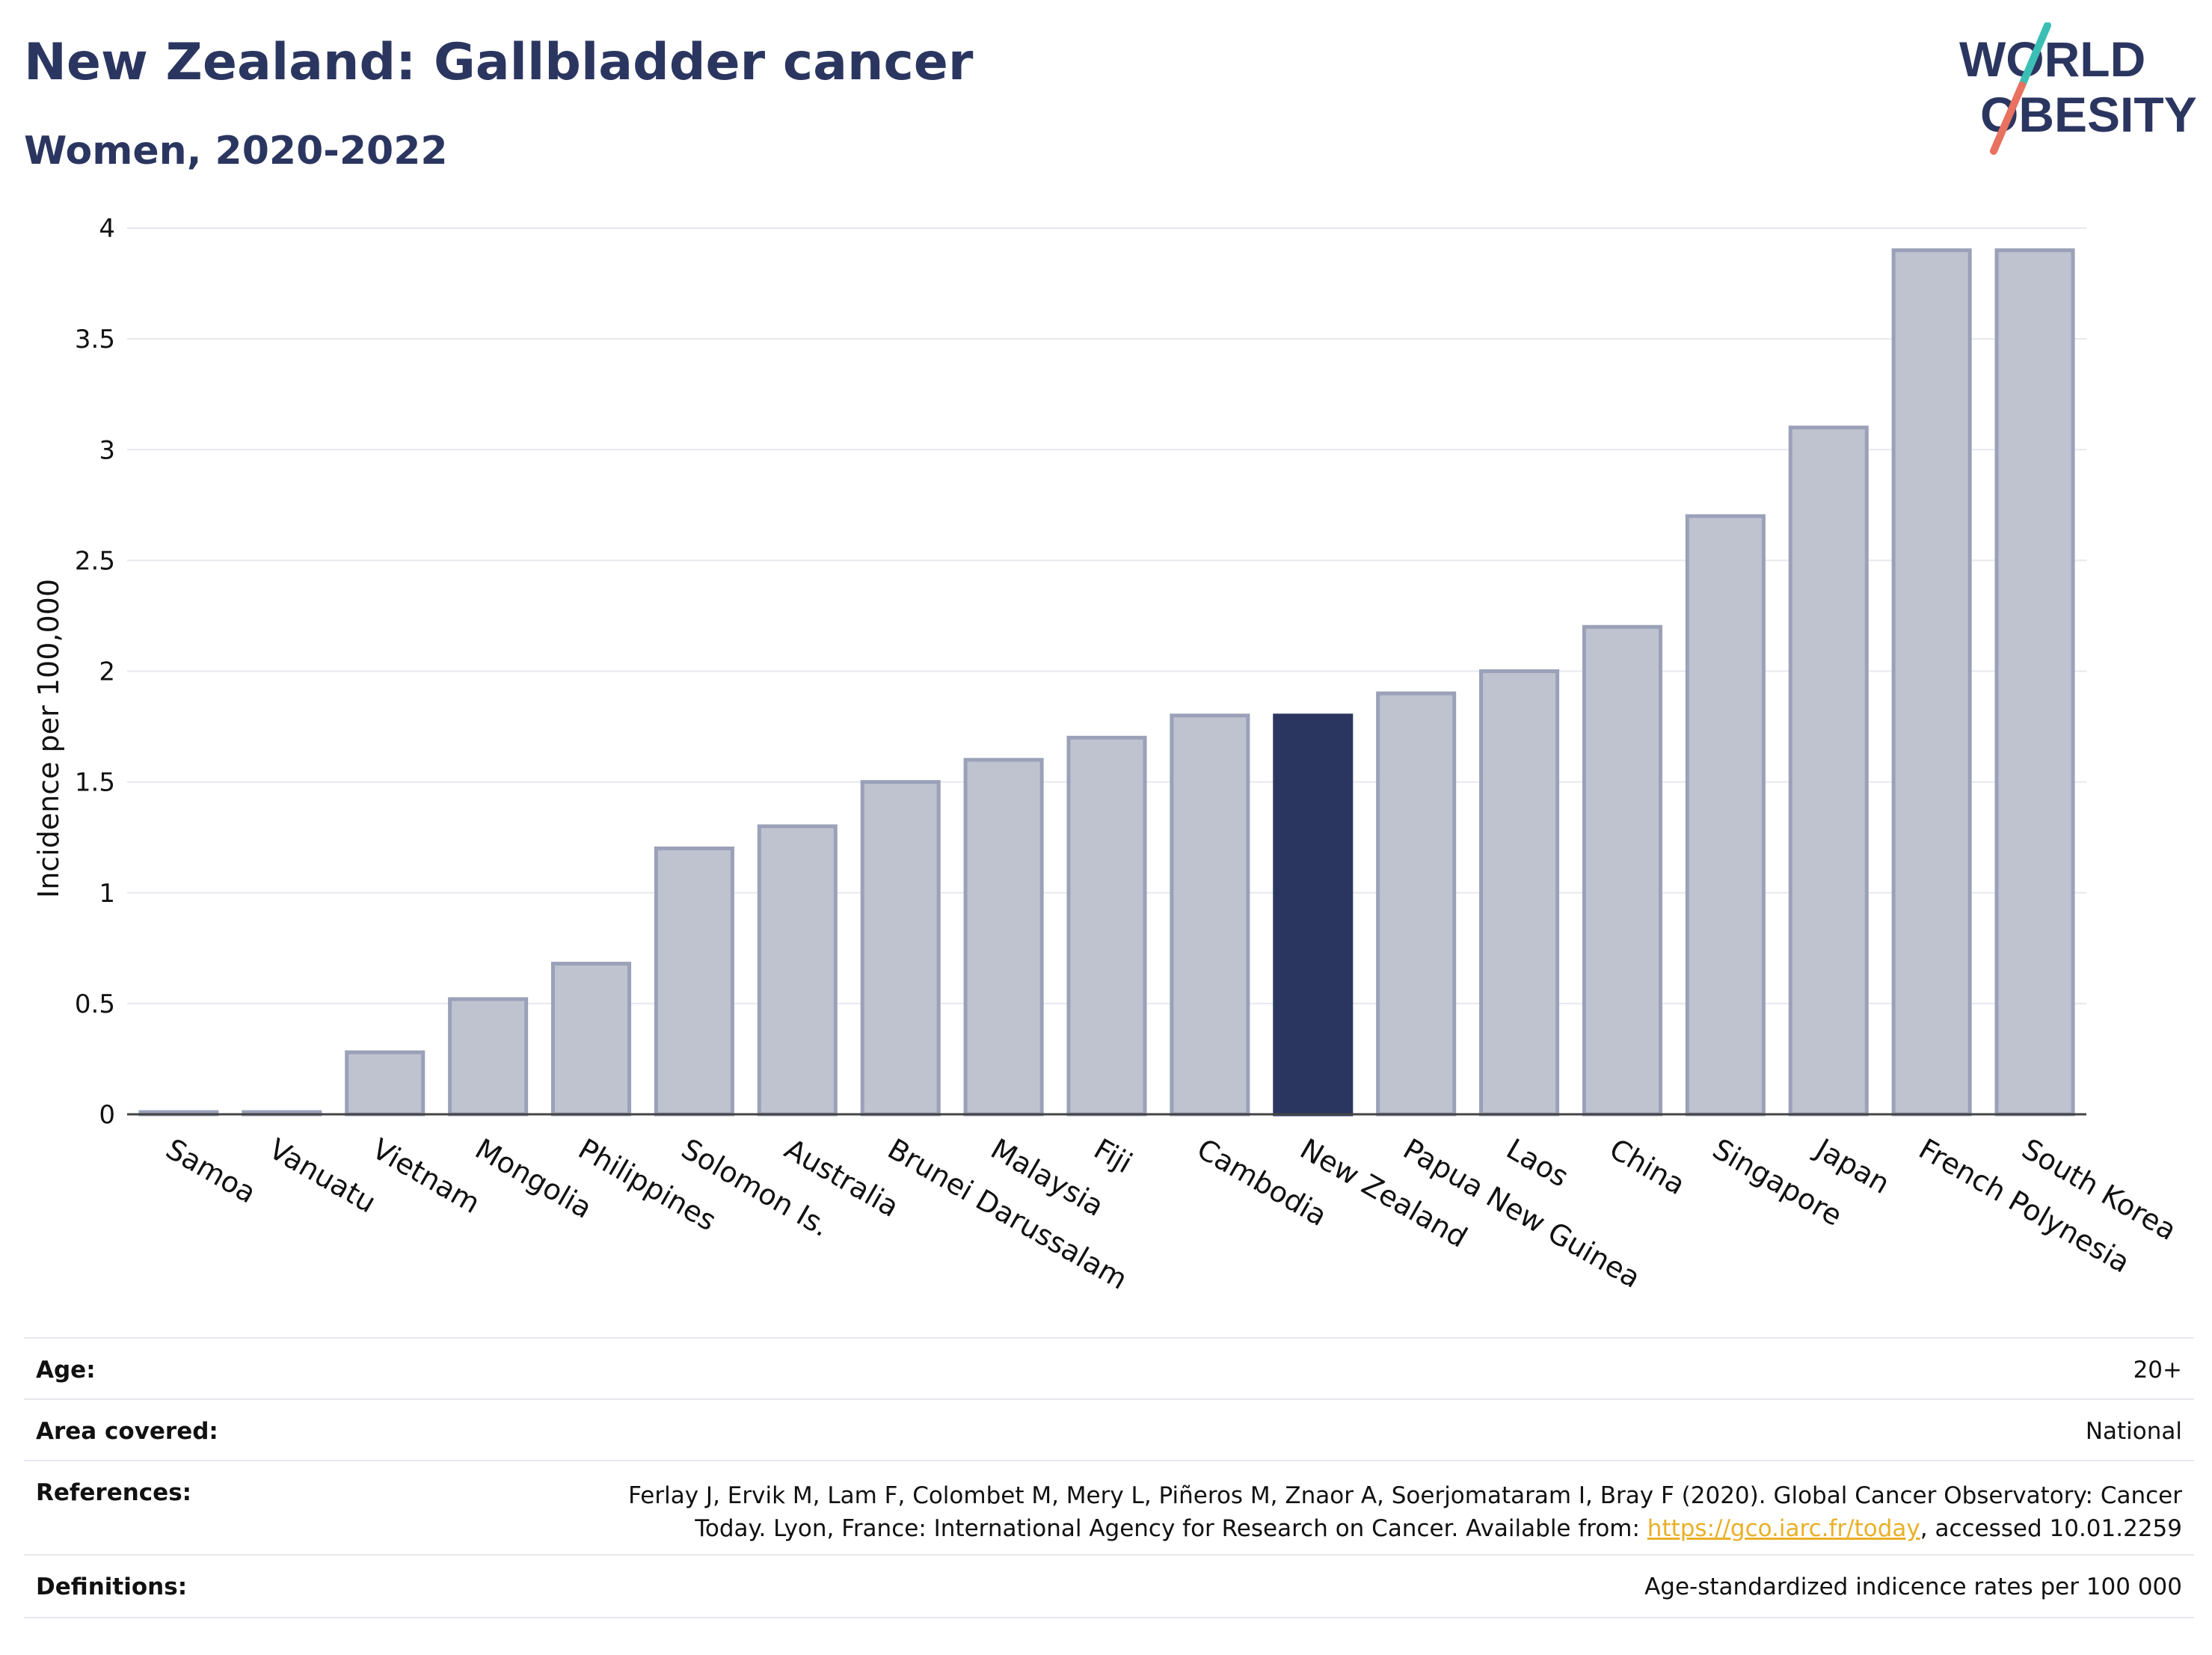 Image resolution: width=2212 pixels, height=1655 pixels. What do you see at coordinates (107, 229) in the screenshot?
I see `y-tick-label: 4` at bounding box center [107, 229].